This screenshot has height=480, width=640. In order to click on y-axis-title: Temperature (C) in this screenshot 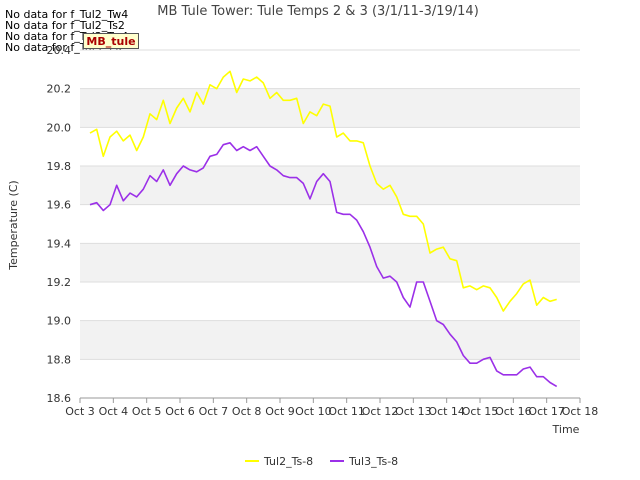, I will do `click(13, 225)`.